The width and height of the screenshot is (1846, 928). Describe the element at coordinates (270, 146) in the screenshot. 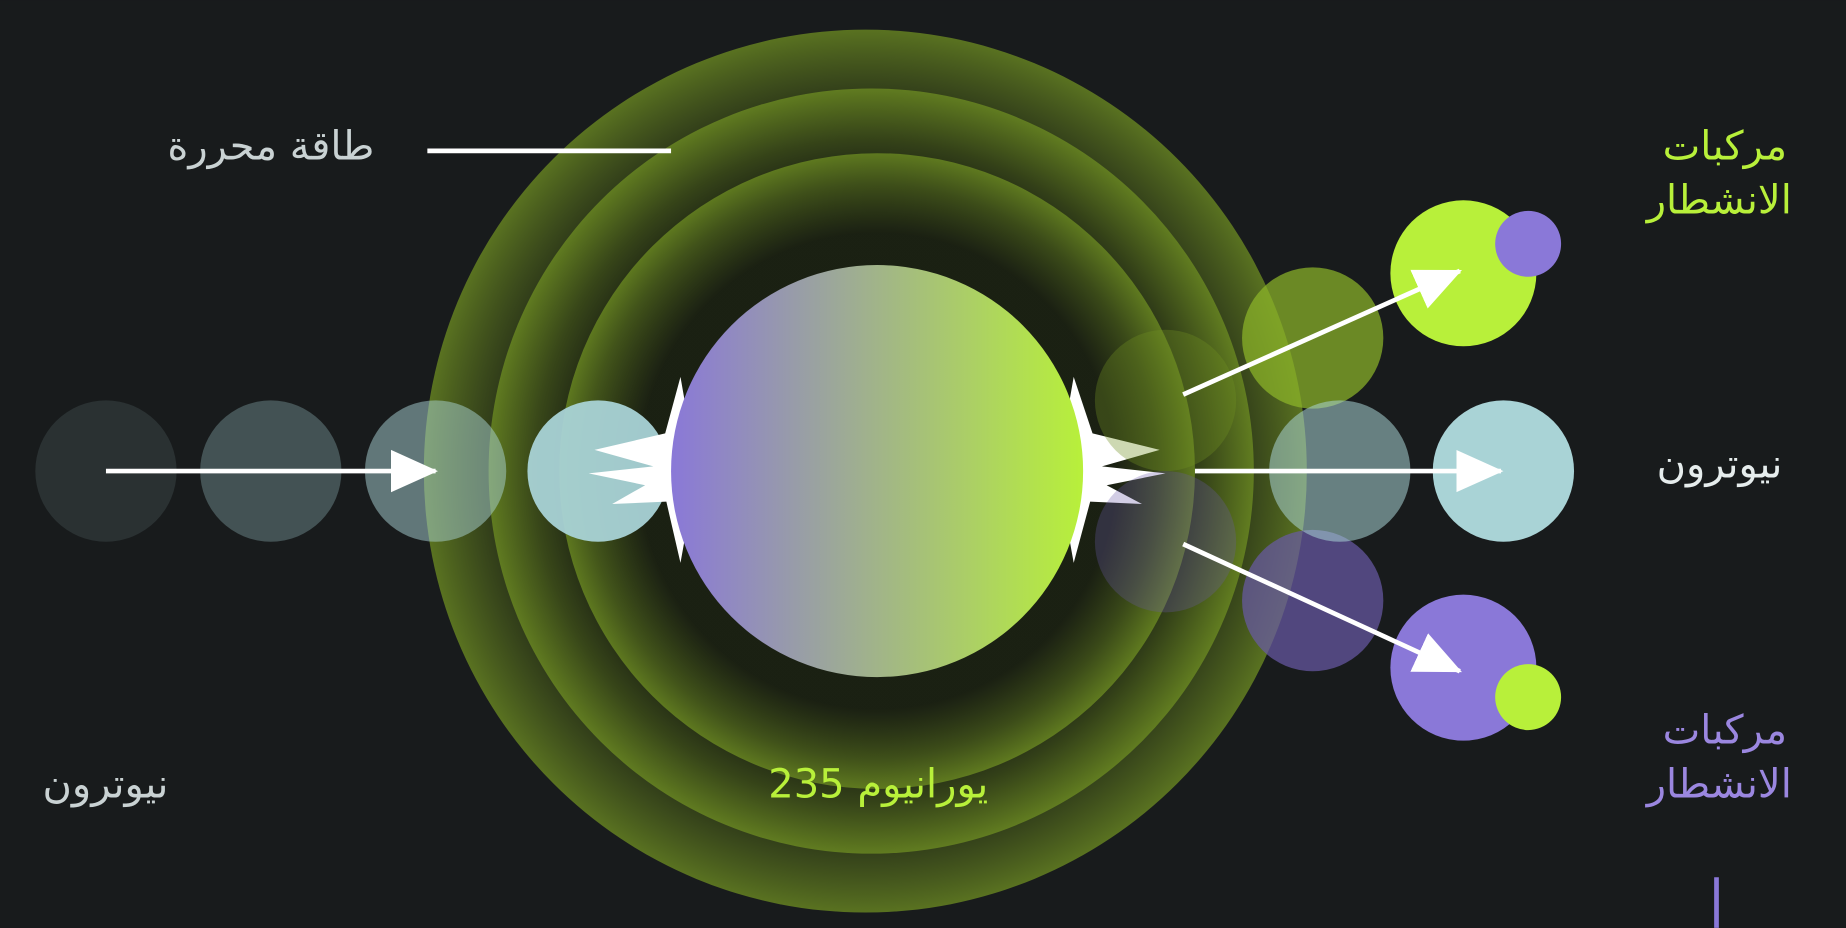

I see `energy-label: طاقة محررة` at that location.